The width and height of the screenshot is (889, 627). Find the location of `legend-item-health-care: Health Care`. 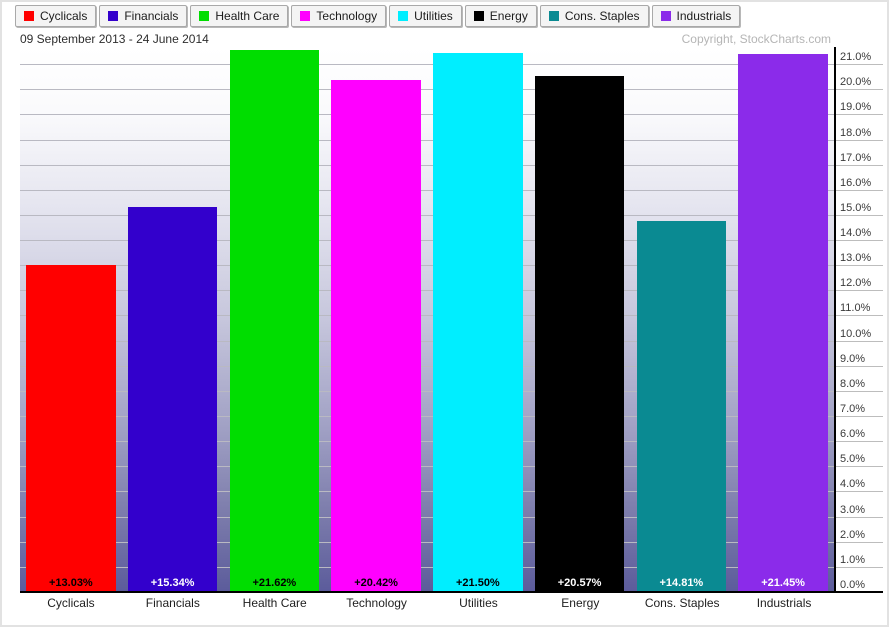

legend-item-health-care: Health Care is located at coordinates (239, 16).